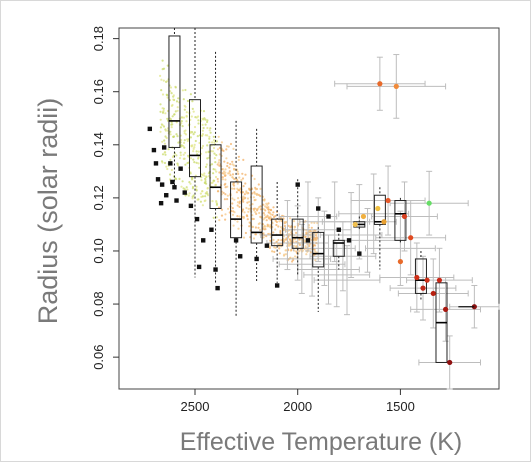  I want to click on x-axis-title: Effective Temperature (K), so click(321, 442).